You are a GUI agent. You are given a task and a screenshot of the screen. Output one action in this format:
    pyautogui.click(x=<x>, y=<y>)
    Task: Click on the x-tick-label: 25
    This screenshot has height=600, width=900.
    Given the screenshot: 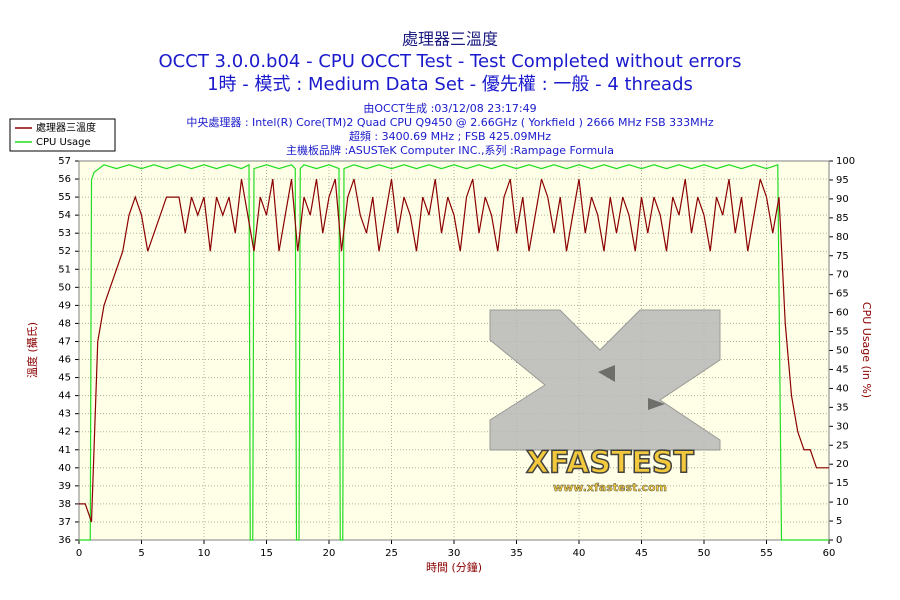 What is the action you would take?
    pyautogui.click(x=391, y=553)
    